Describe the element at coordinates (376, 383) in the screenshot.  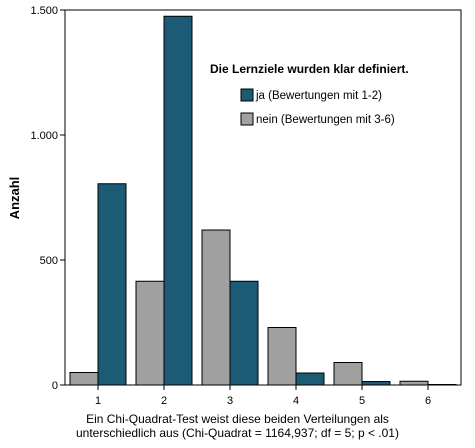
I see `bar-cat5-series2` at that location.